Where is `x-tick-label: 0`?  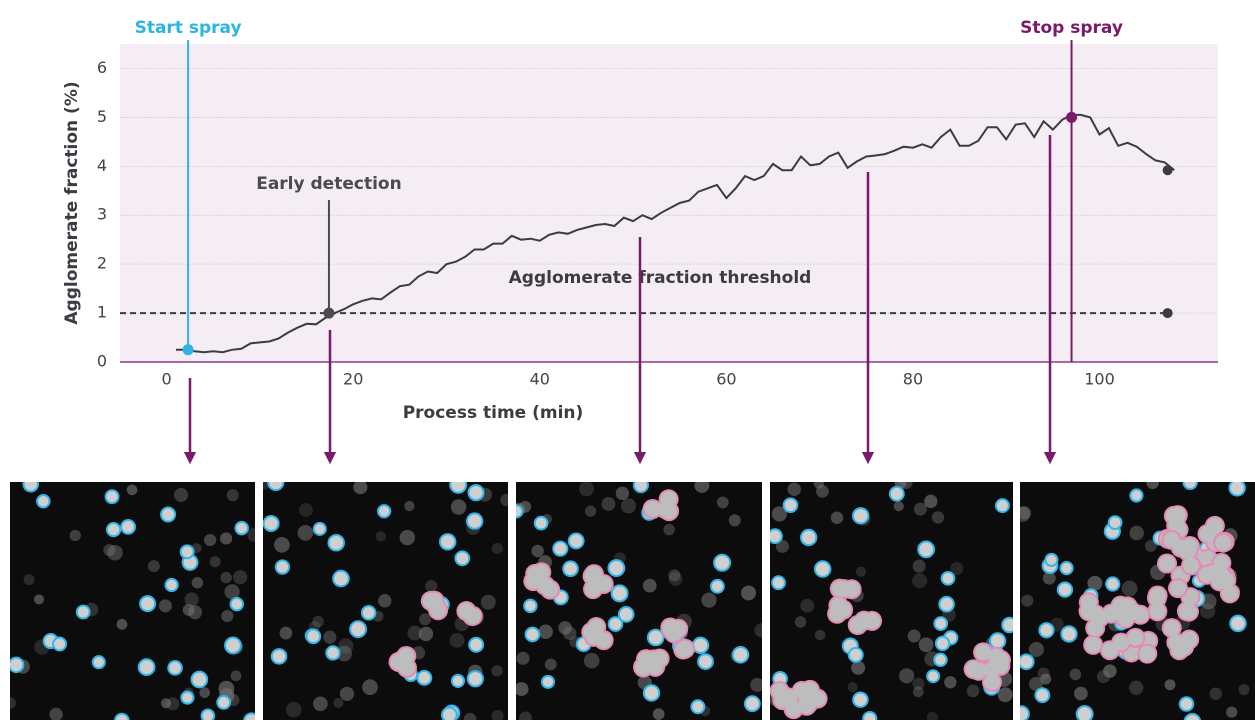 x-tick-label: 0 is located at coordinates (167, 379).